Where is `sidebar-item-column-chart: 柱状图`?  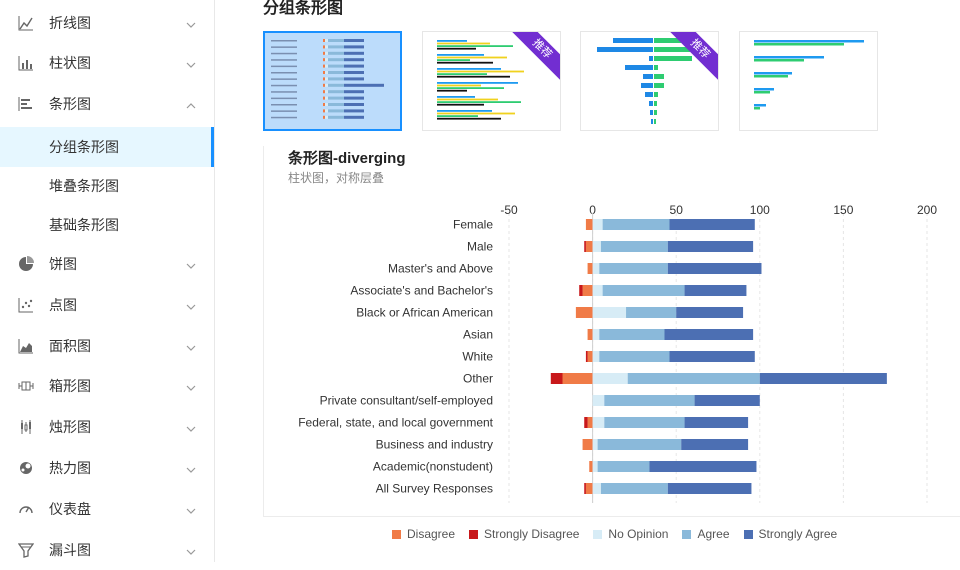
sidebar-item-column-chart: 柱状图 is located at coordinates (107, 63).